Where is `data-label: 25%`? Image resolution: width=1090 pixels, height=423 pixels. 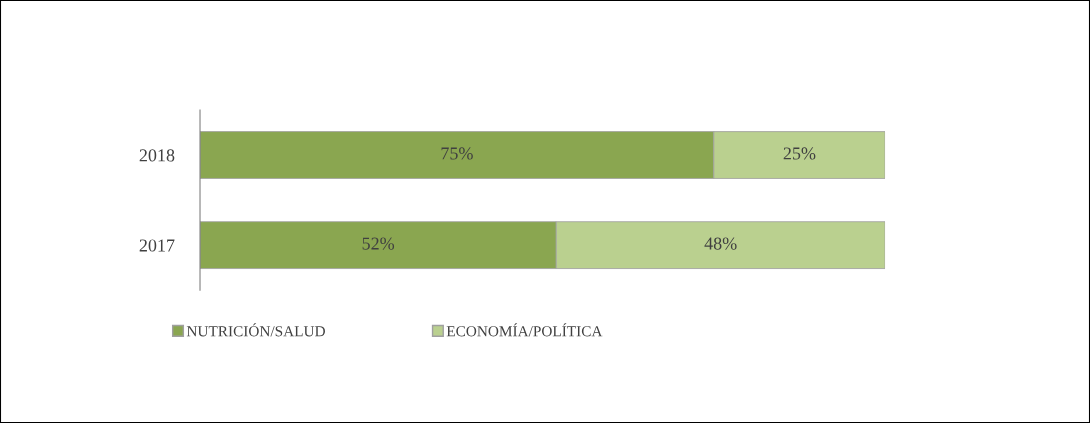 data-label: 25% is located at coordinates (799, 153).